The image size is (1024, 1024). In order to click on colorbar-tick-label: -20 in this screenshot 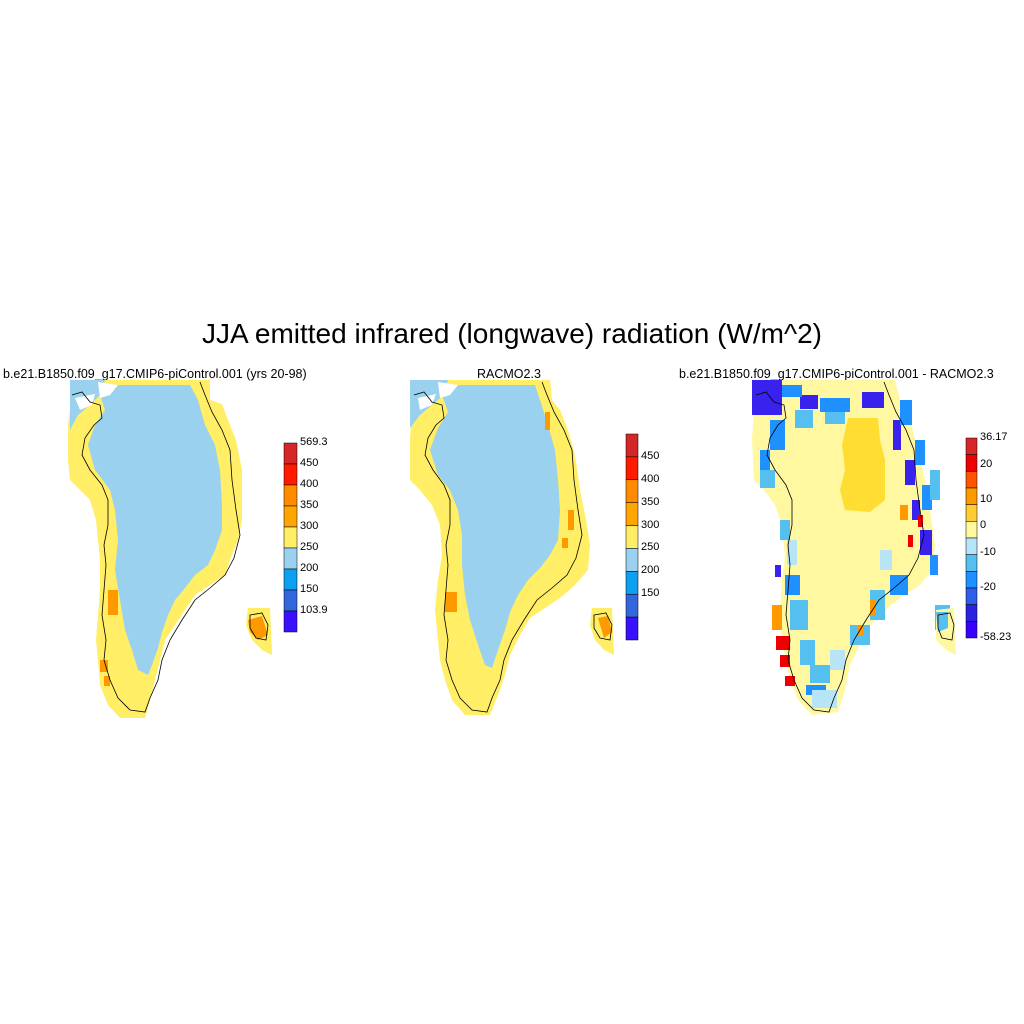, I will do `click(988, 587)`.